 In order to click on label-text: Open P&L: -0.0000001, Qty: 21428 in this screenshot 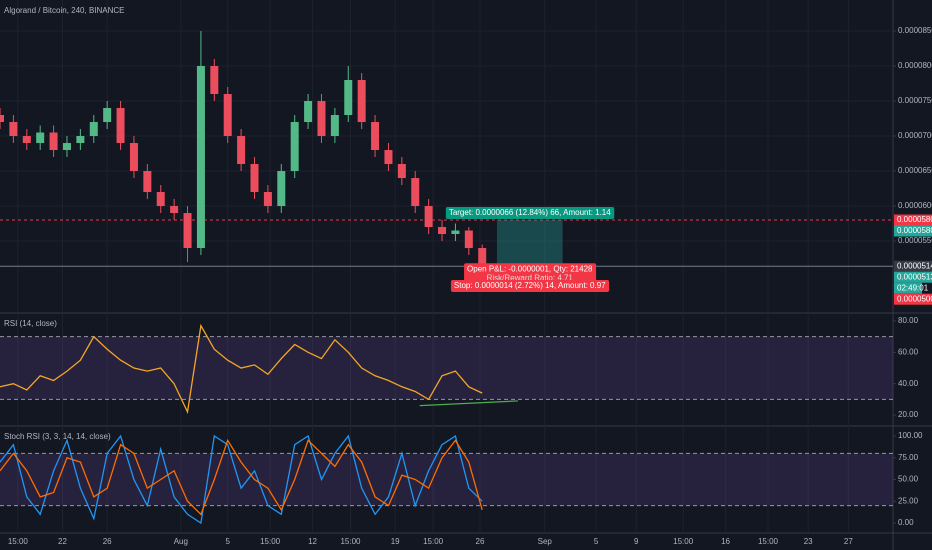, I will do `click(530, 268)`.